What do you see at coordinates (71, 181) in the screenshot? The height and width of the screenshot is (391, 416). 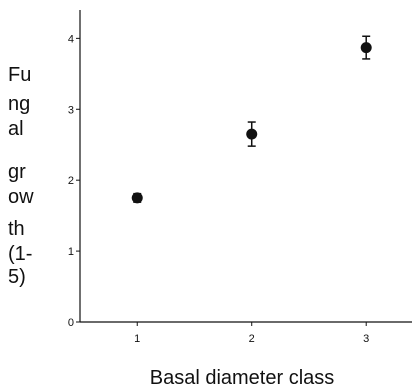 I see `y-tick-label: 2` at bounding box center [71, 181].